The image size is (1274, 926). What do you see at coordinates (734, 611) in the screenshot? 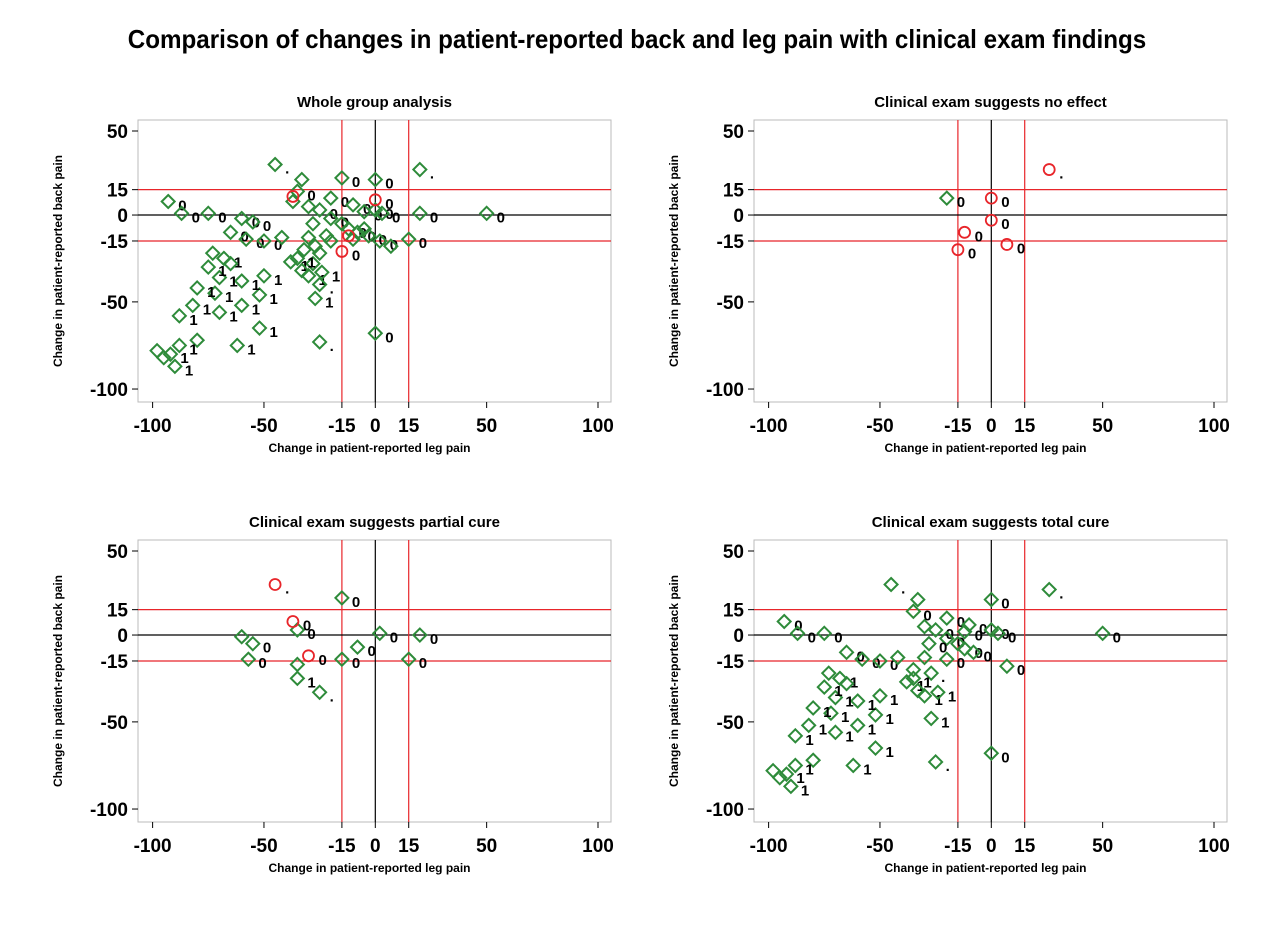
I see `y-tick-label: 15` at bounding box center [734, 611].